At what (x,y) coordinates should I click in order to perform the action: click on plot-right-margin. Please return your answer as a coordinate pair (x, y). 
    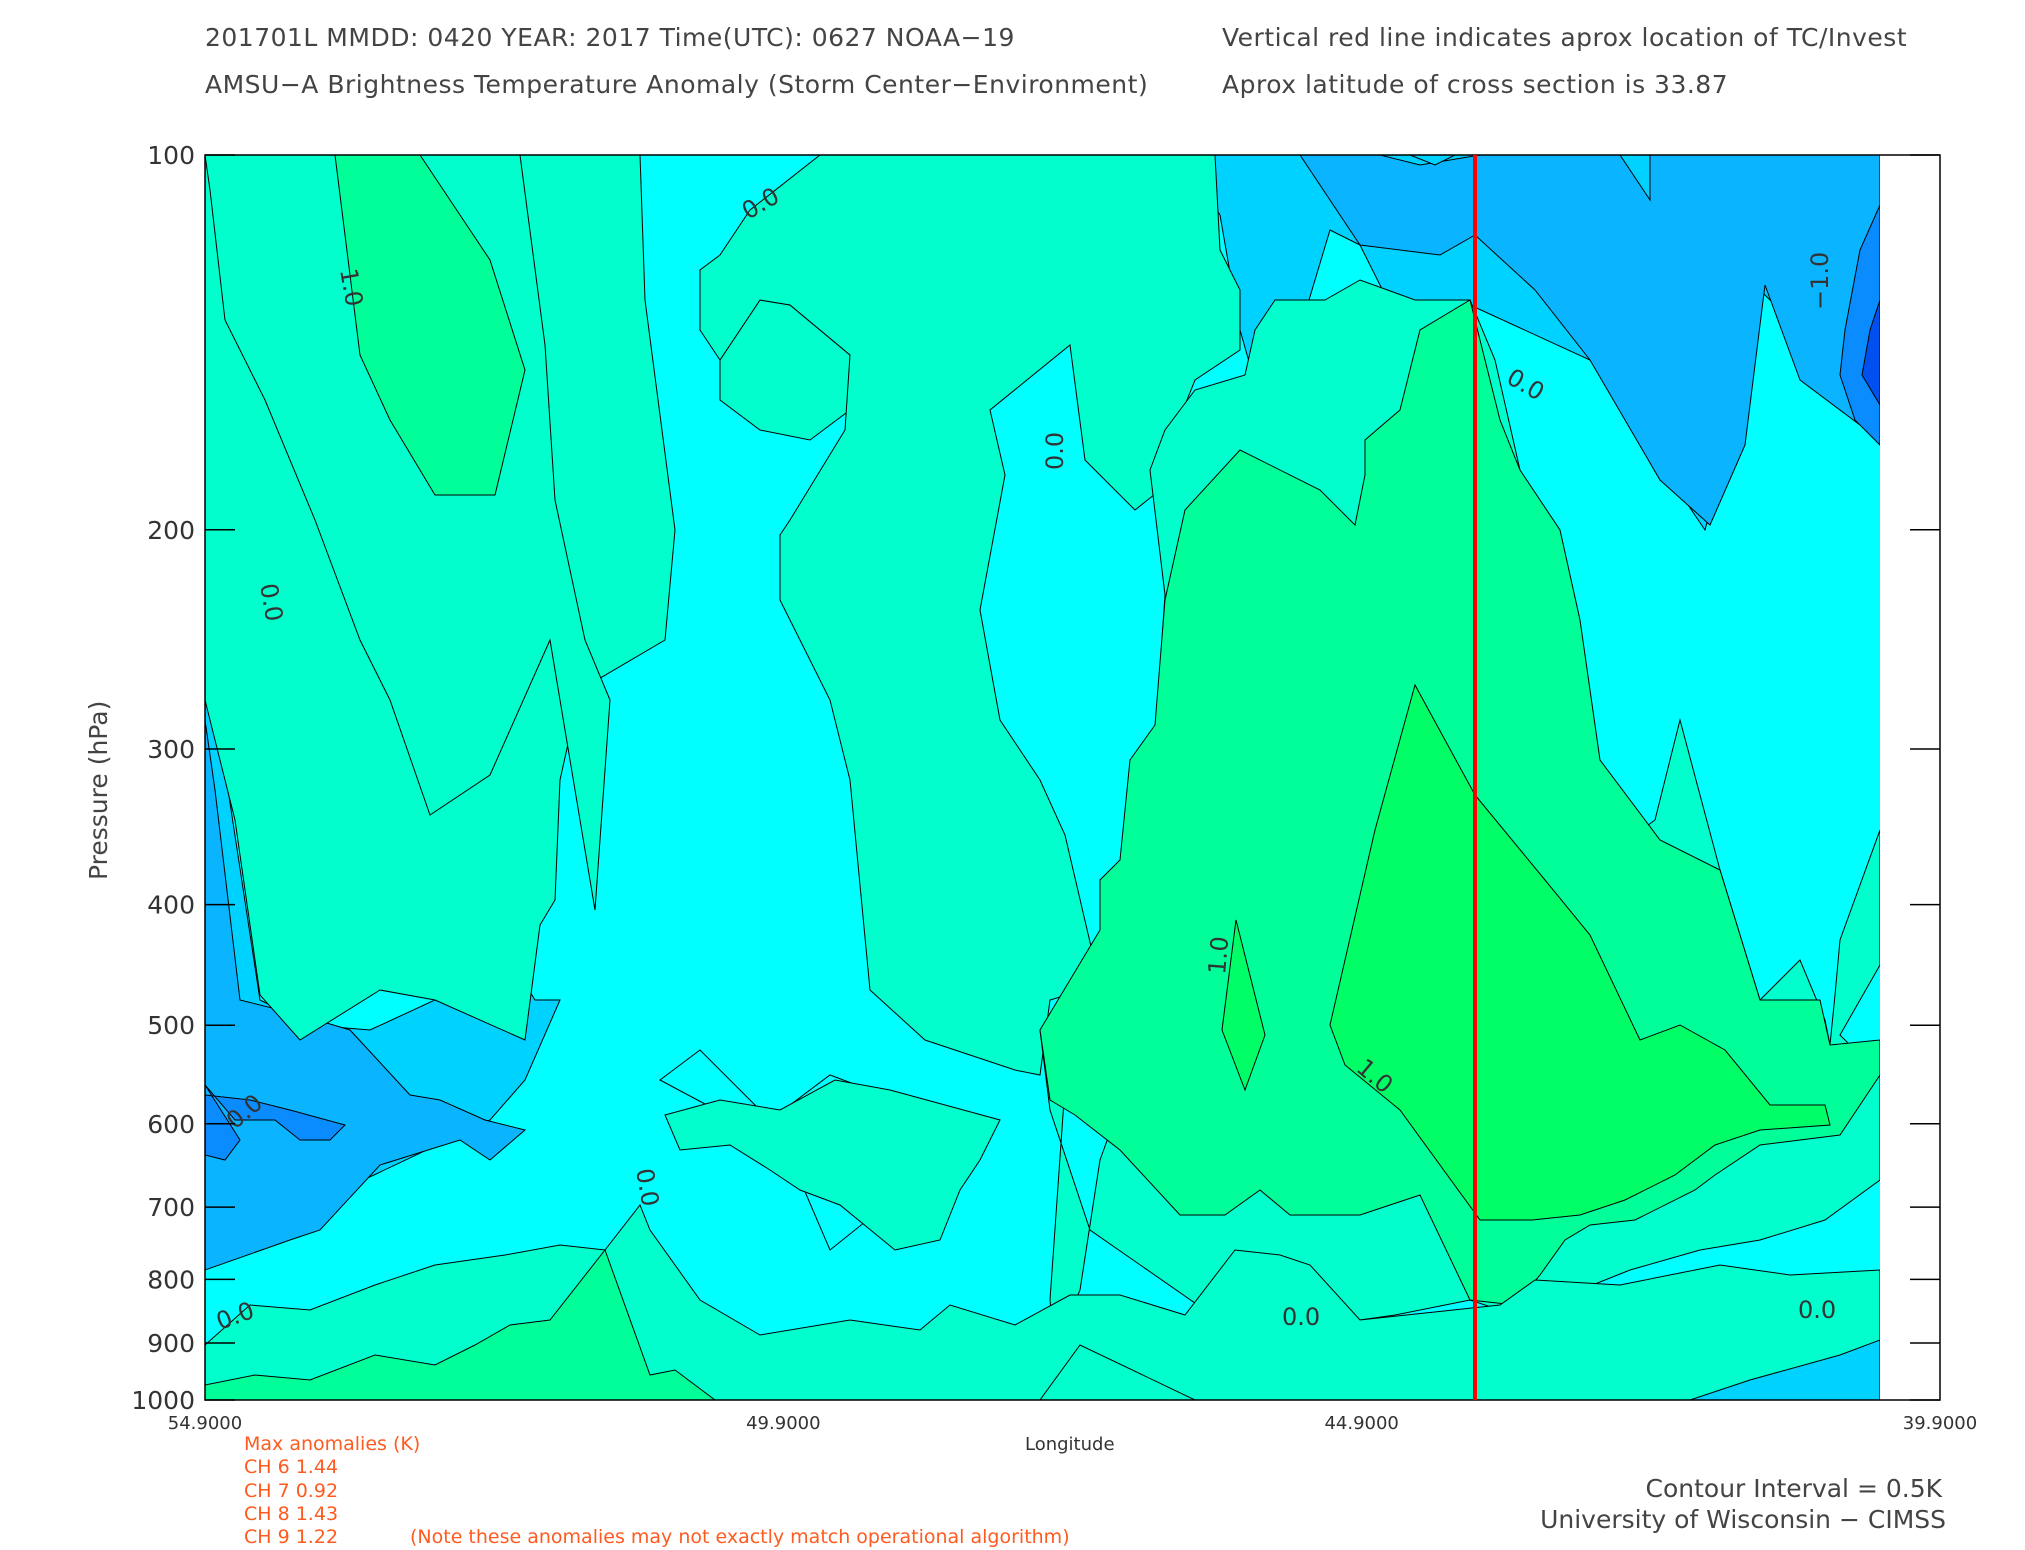
    Looking at the image, I should click on (1910, 777).